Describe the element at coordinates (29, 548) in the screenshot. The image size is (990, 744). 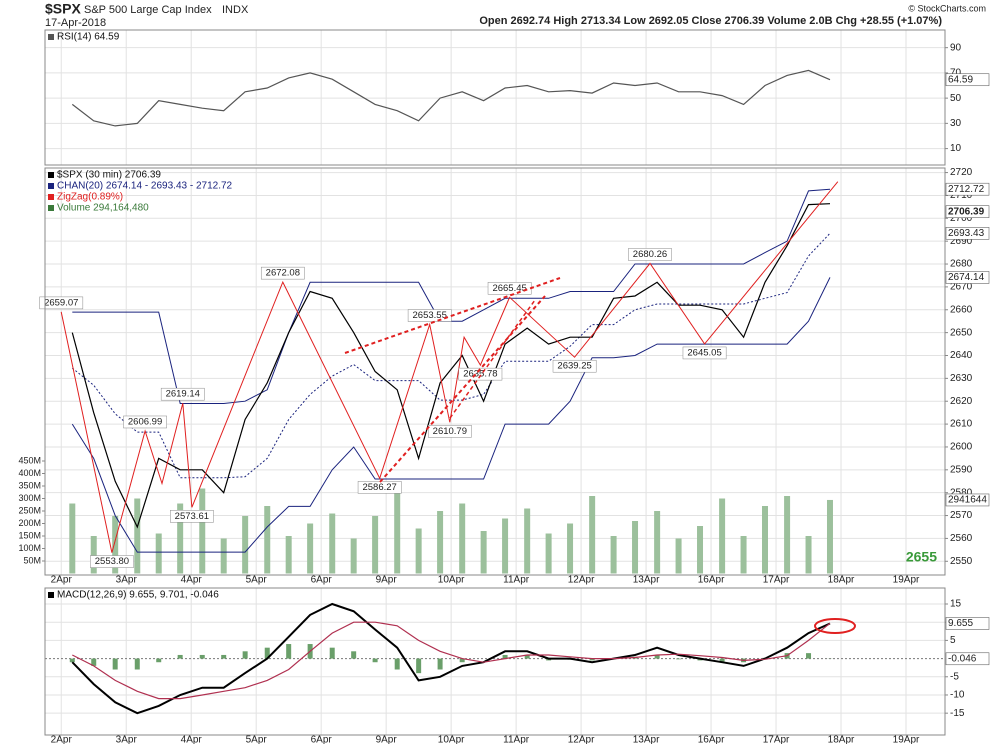
I see `y2-tick-label: 100M` at that location.